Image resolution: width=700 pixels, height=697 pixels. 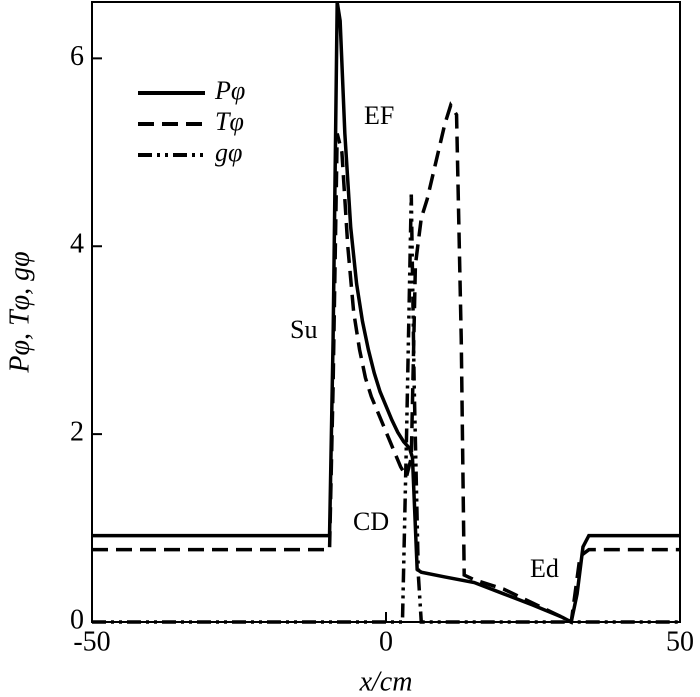 I want to click on x-axis-label: x/cm, so click(x=386, y=681).